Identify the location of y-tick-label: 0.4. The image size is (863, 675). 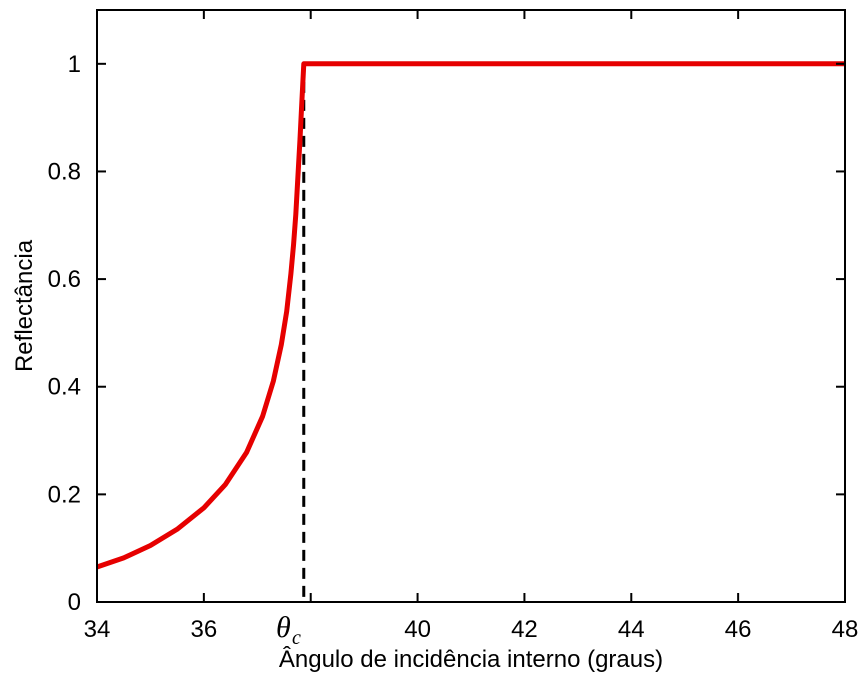
(64, 387).